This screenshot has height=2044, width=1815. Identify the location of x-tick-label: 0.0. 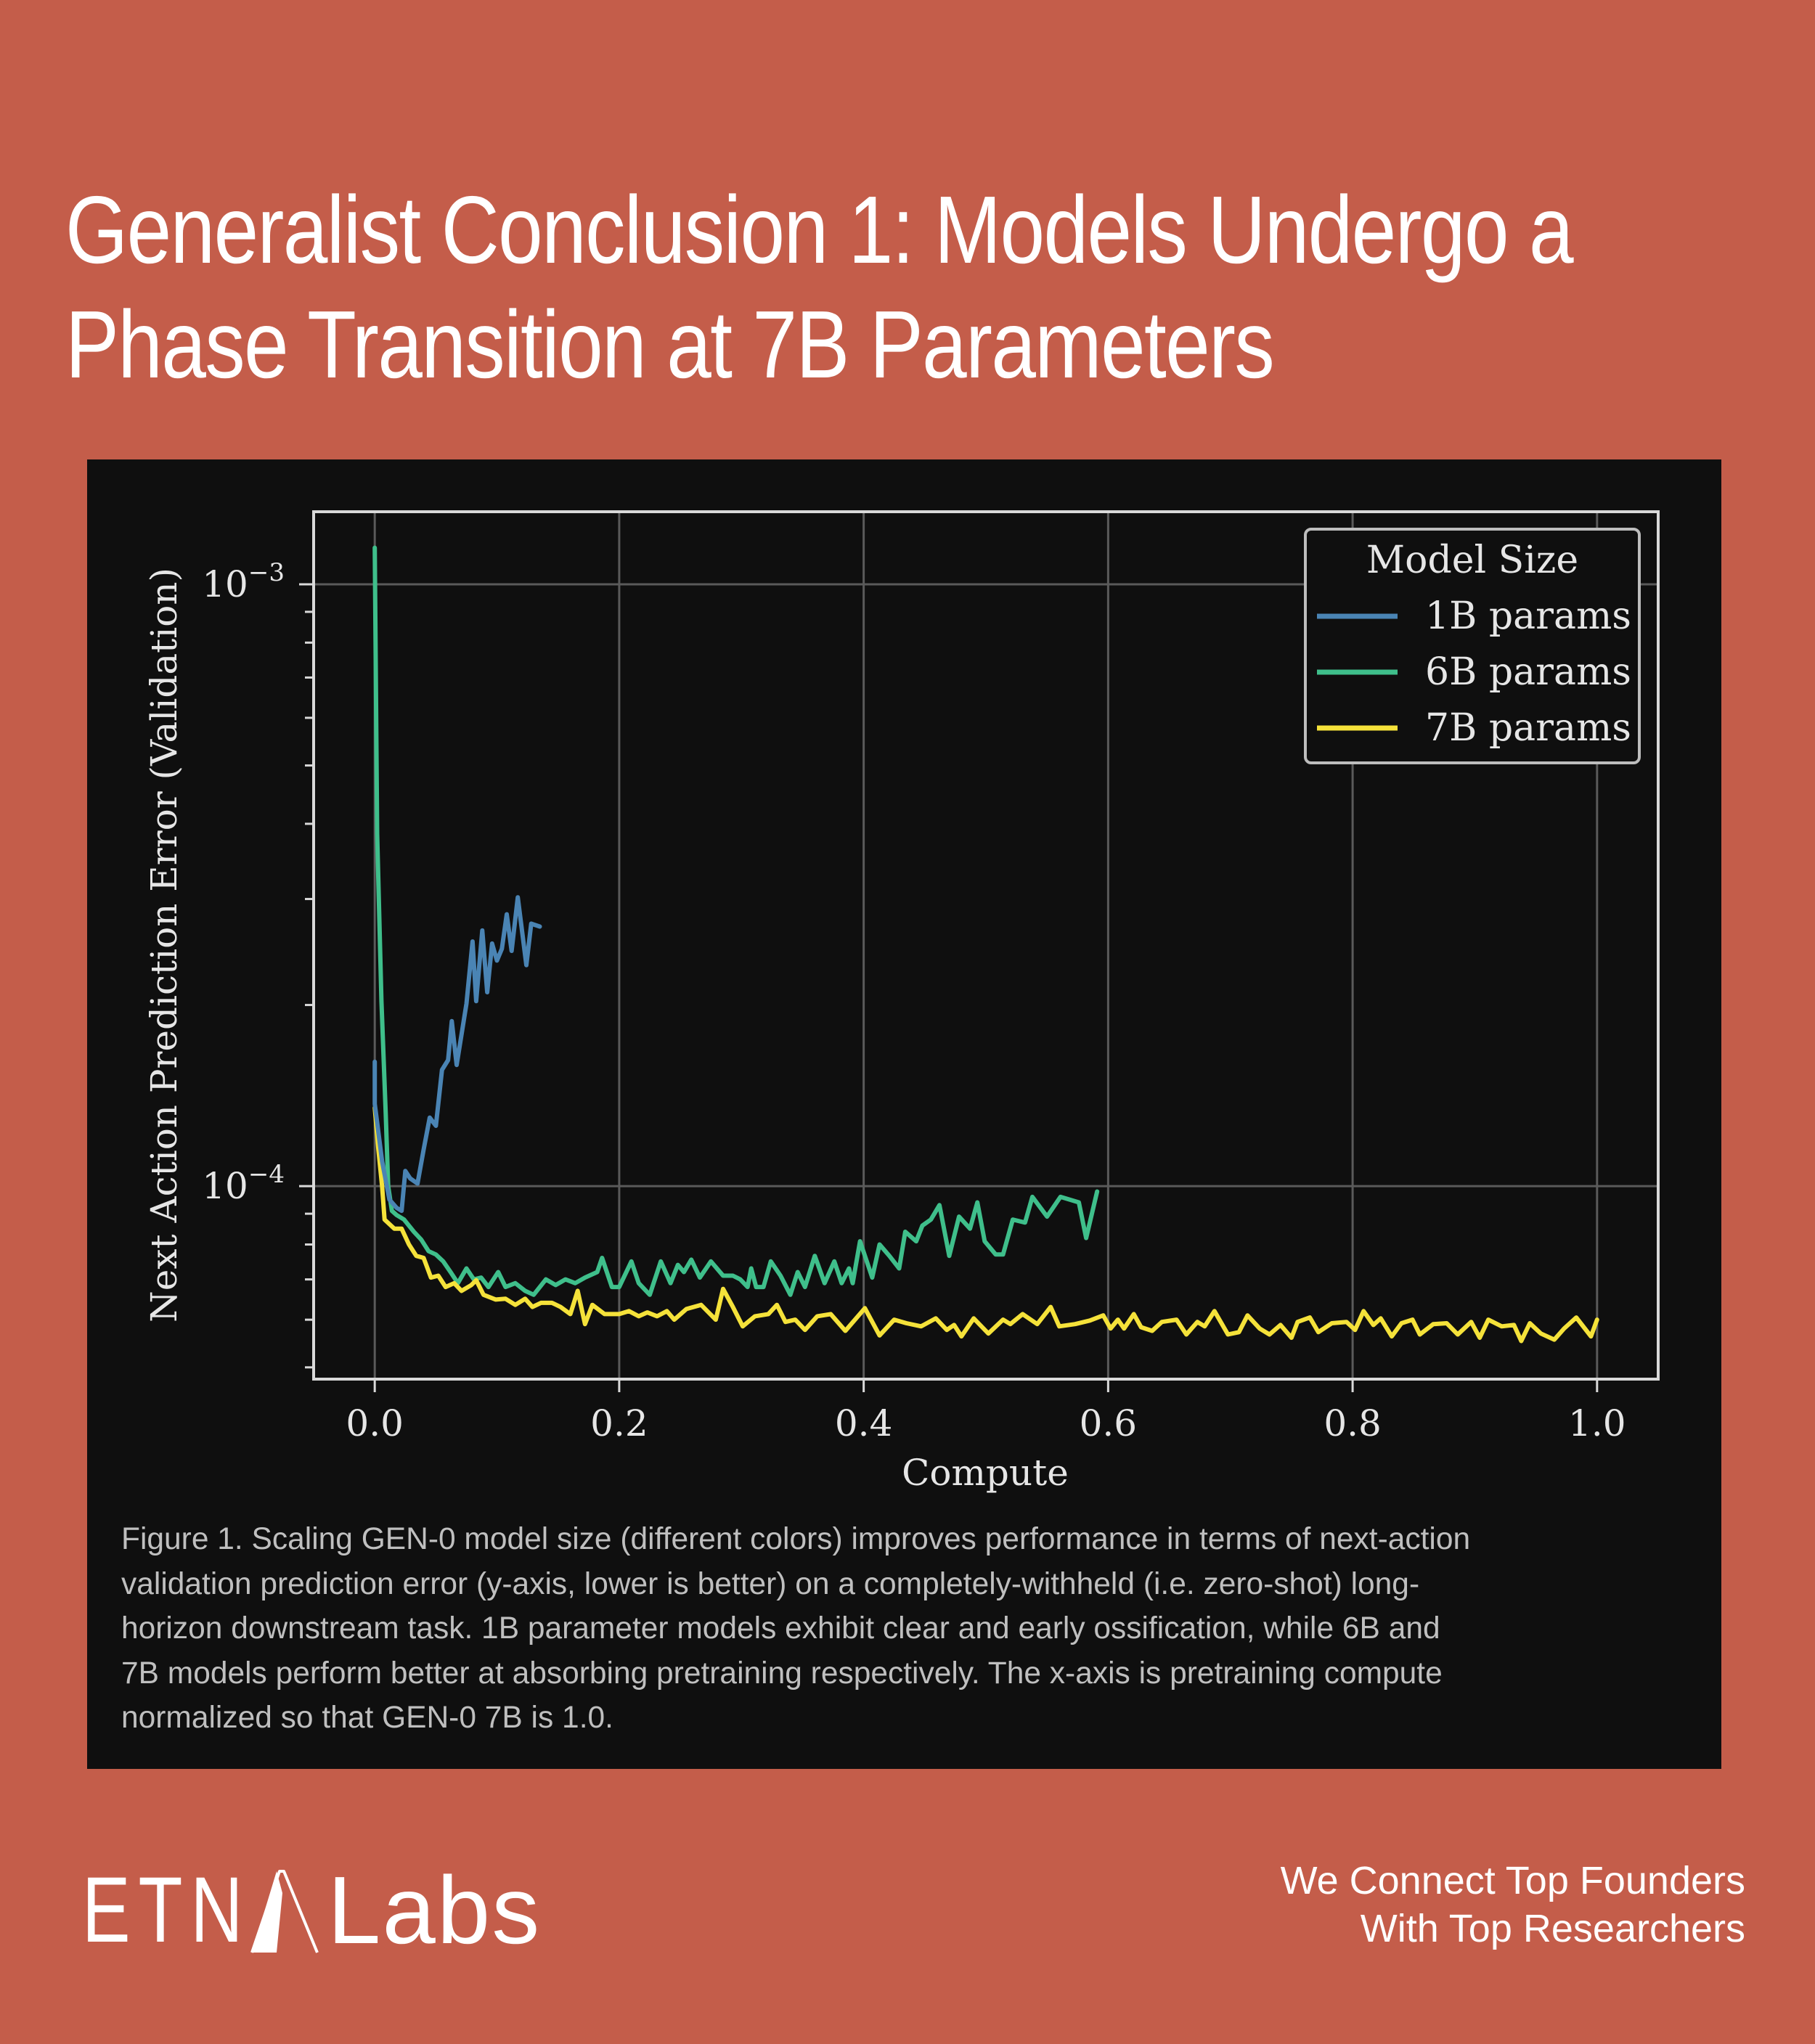
(375, 1423).